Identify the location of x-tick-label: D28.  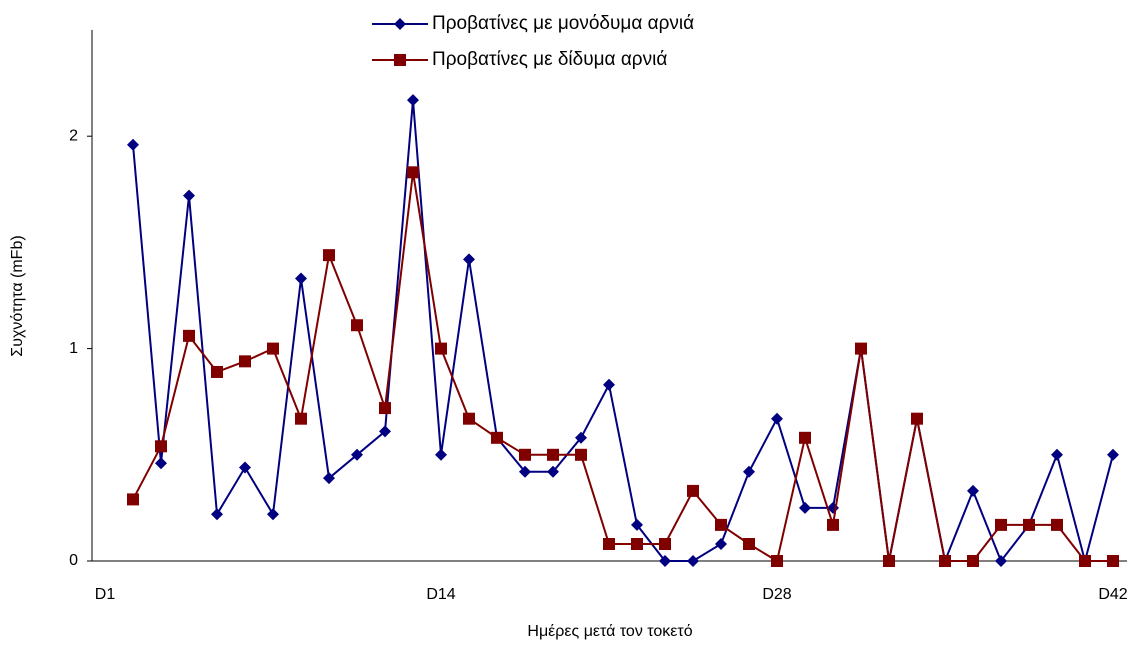
(776, 594).